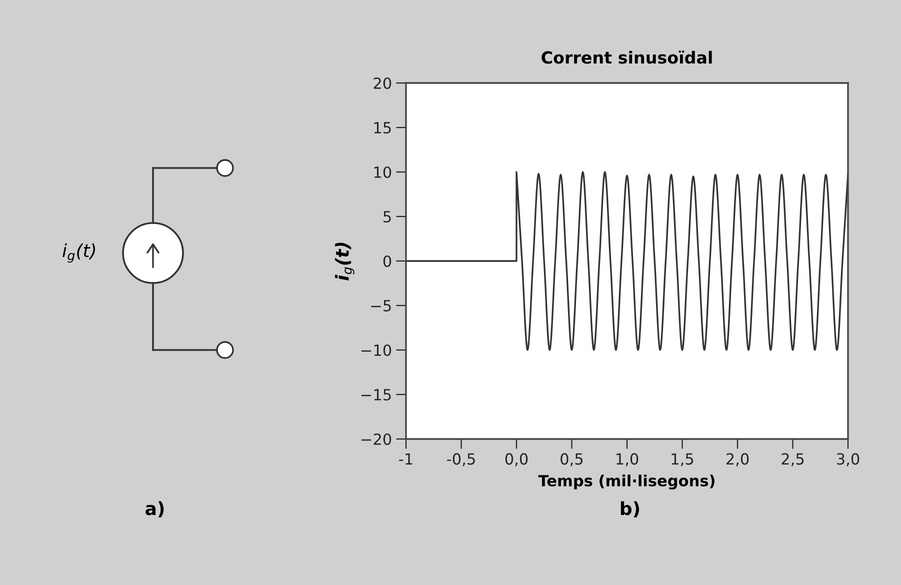 Image resolution: width=901 pixels, height=585 pixels. Describe the element at coordinates (516, 459) in the screenshot. I see `x-tick-label: 0,0` at that location.